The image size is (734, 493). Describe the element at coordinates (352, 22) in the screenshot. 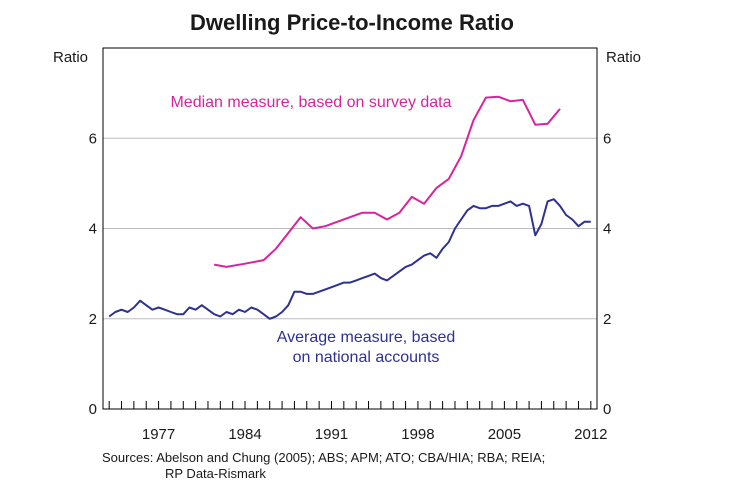

I see `chart-title: Dwelling Price-to-Income Ratio` at that location.